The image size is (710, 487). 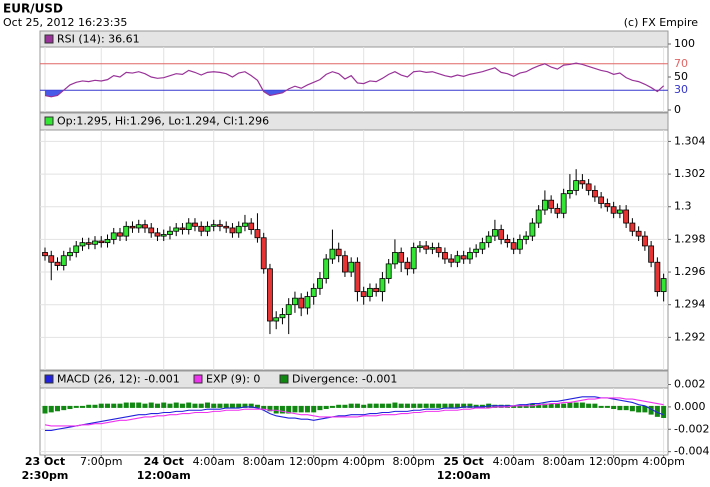 What do you see at coordinates (690, 304) in the screenshot?
I see `y-tick-label: 1.294` at bounding box center [690, 304].